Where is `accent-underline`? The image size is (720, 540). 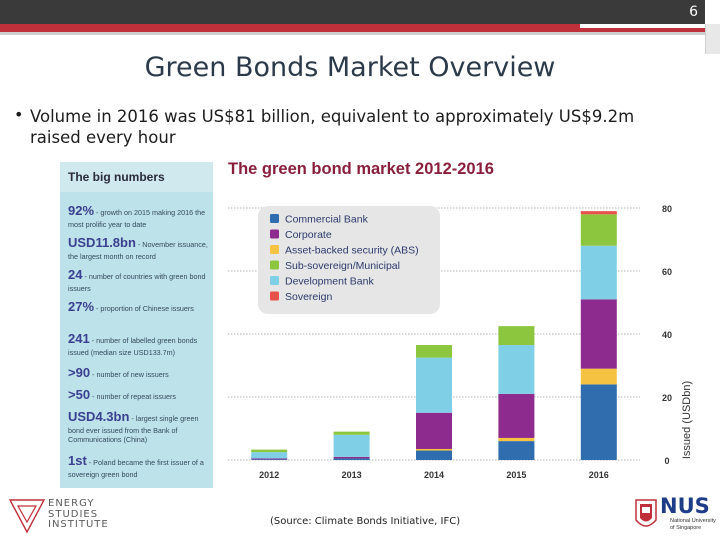
accent-underline is located at coordinates (352, 33).